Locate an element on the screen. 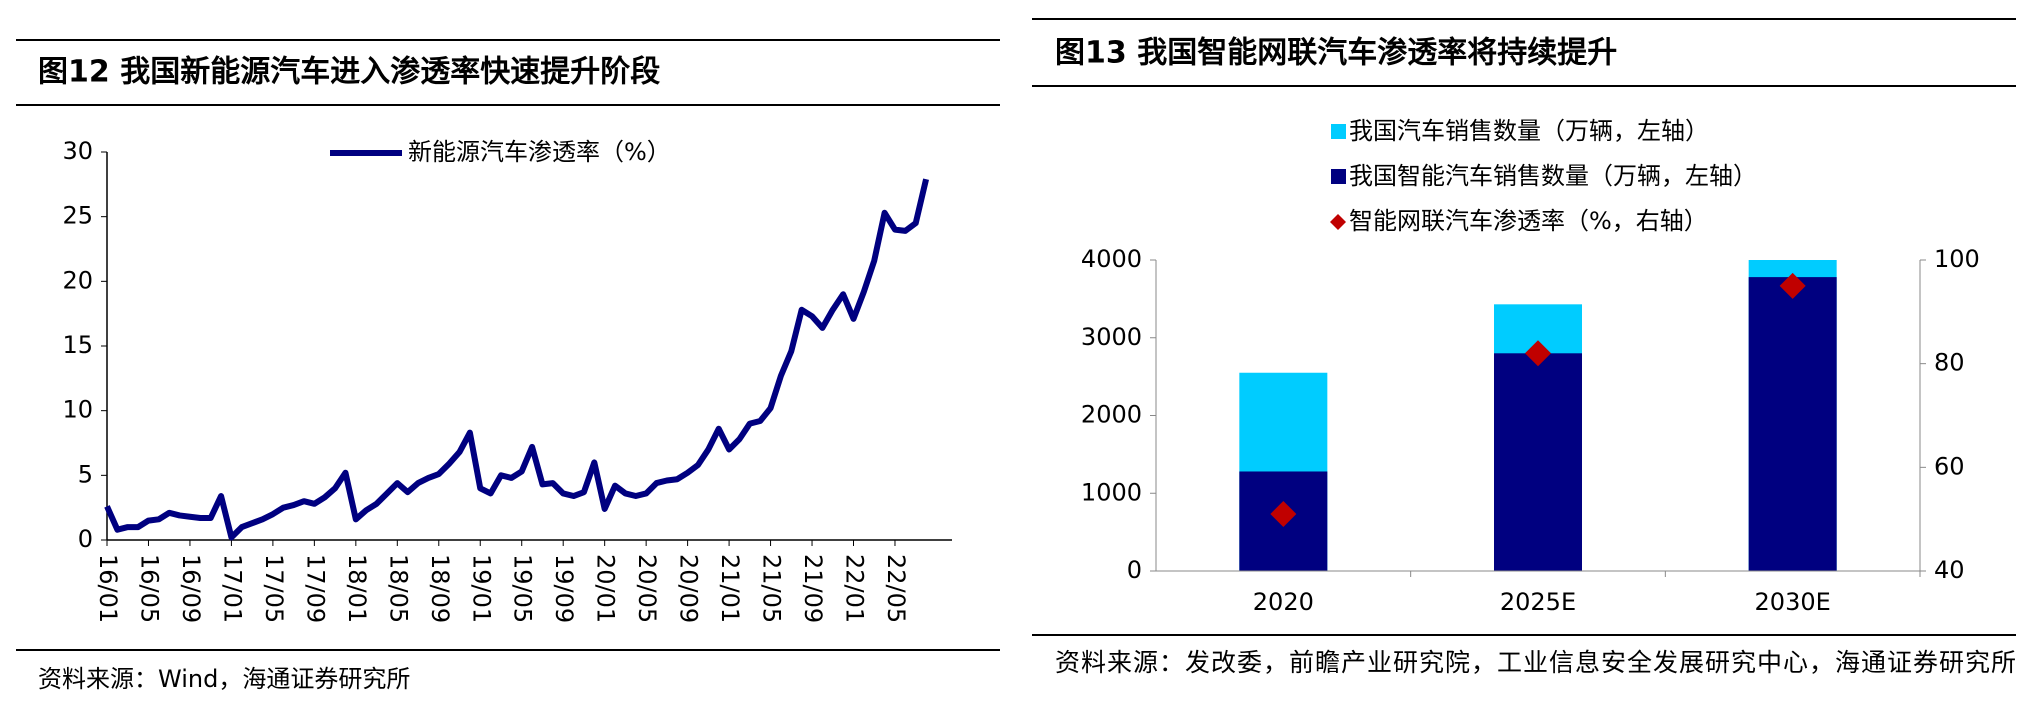  y2-tick-label: 80 is located at coordinates (1949, 363).